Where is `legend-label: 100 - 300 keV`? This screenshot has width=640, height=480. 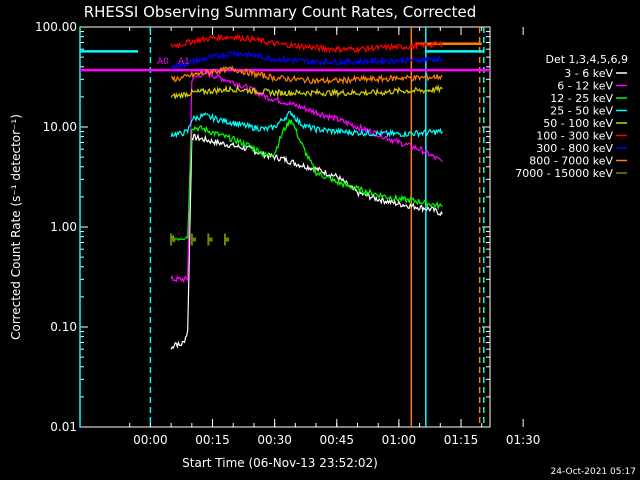
legend-label: 100 - 300 keV is located at coordinates (574, 136).